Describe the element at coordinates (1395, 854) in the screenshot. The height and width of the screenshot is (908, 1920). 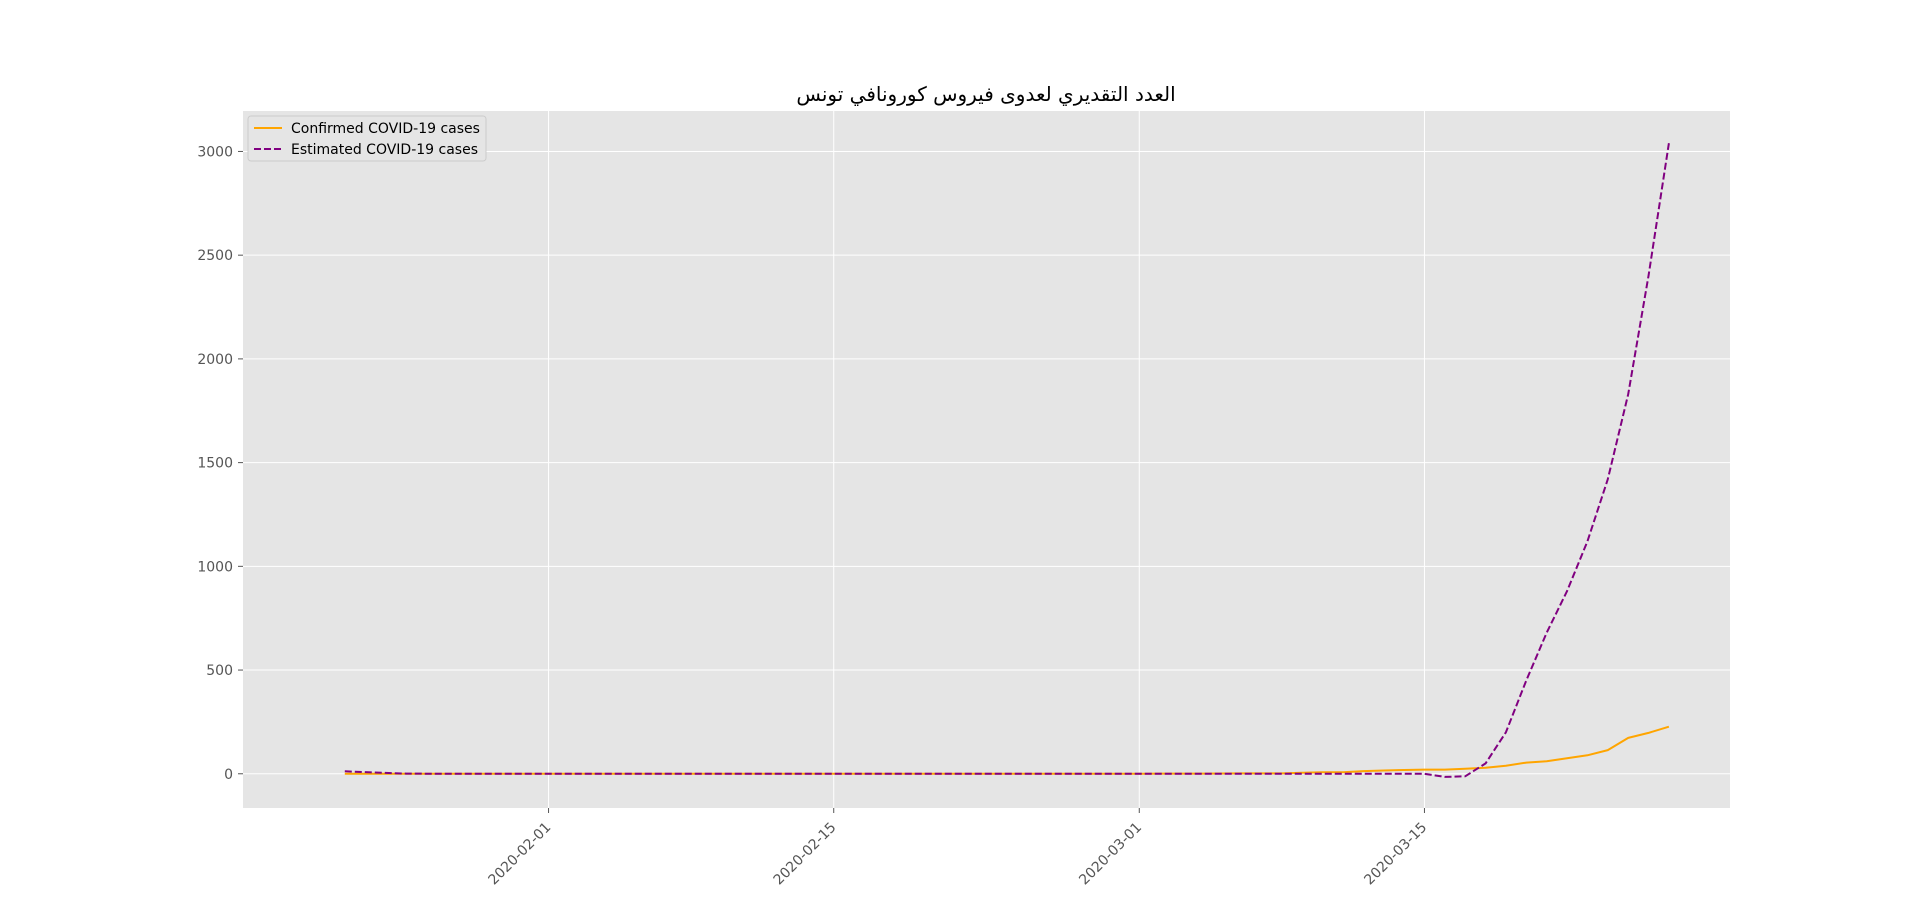
I see `x-tick-label: 2020-03-15` at that location.